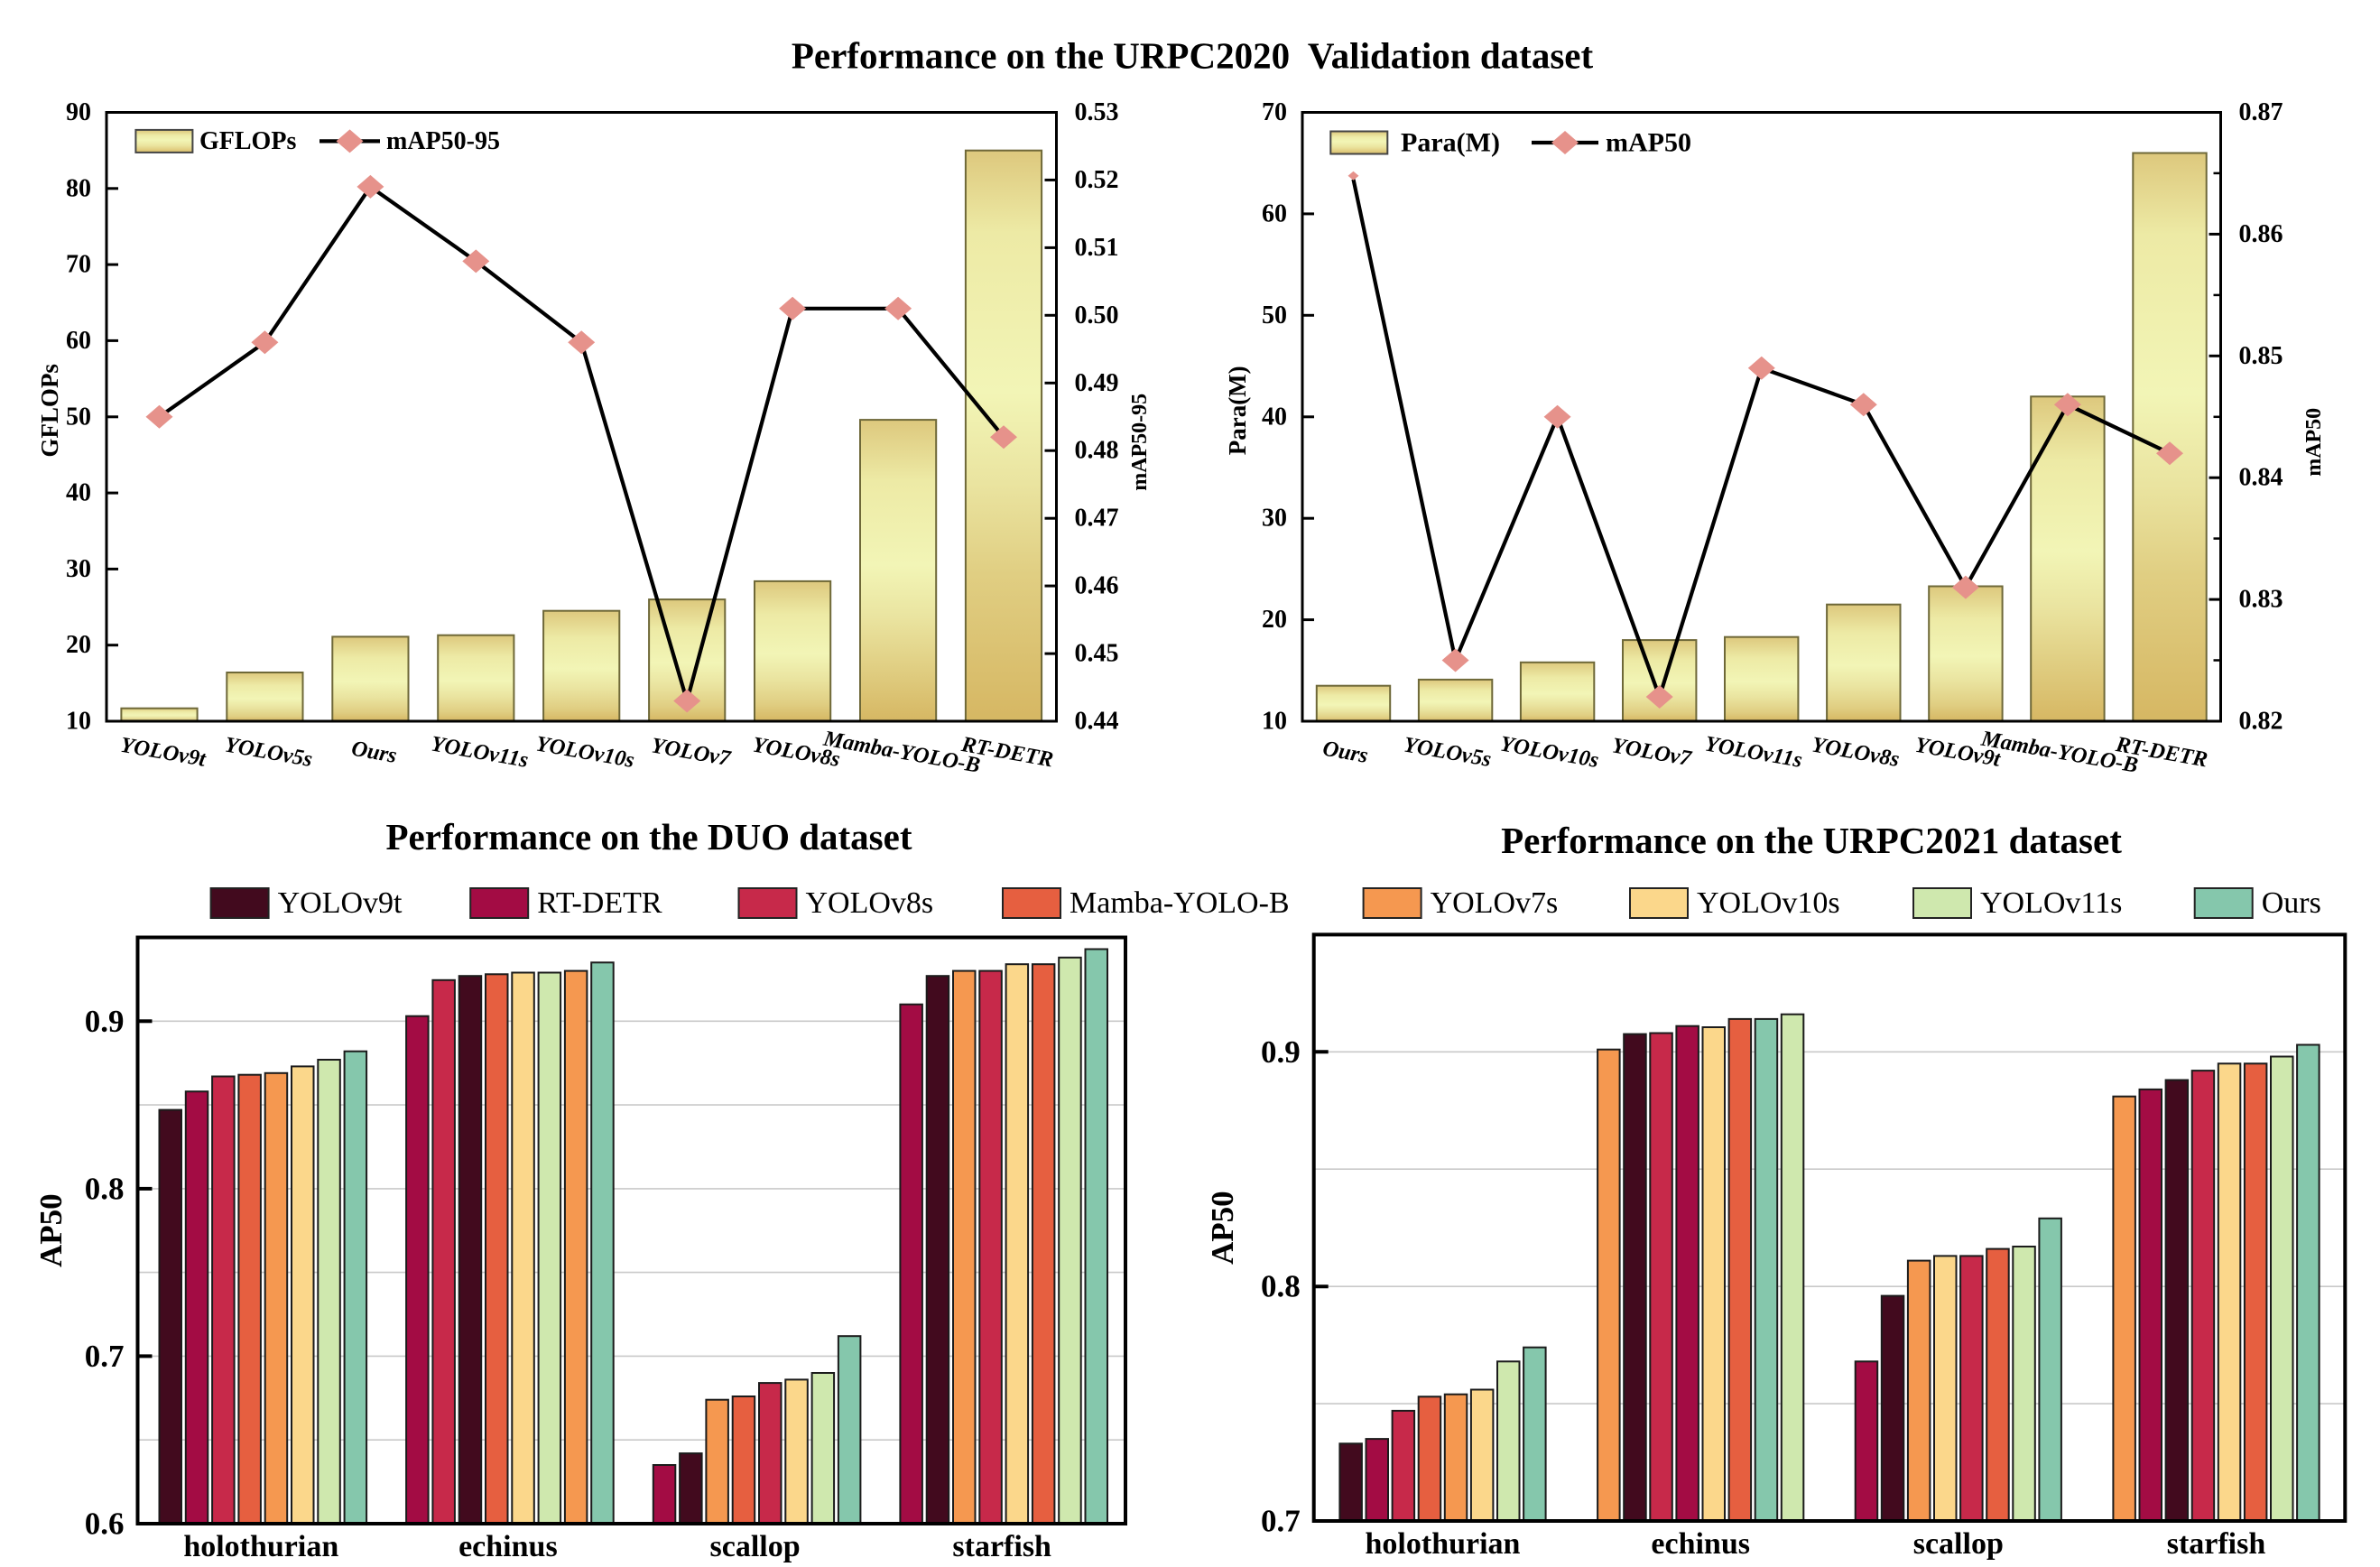 The height and width of the screenshot is (1567, 2380). Describe the element at coordinates (1180, 903) in the screenshot. I see `svg-text: Mamba-YOLO-B` at that location.